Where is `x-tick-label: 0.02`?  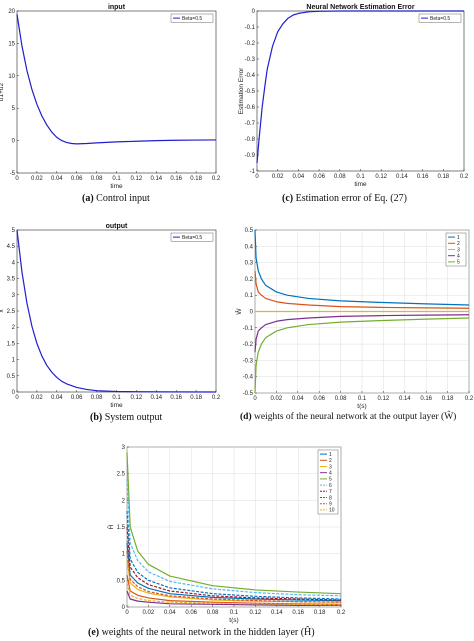
x-tick-label: 0.02 is located at coordinates (37, 179).